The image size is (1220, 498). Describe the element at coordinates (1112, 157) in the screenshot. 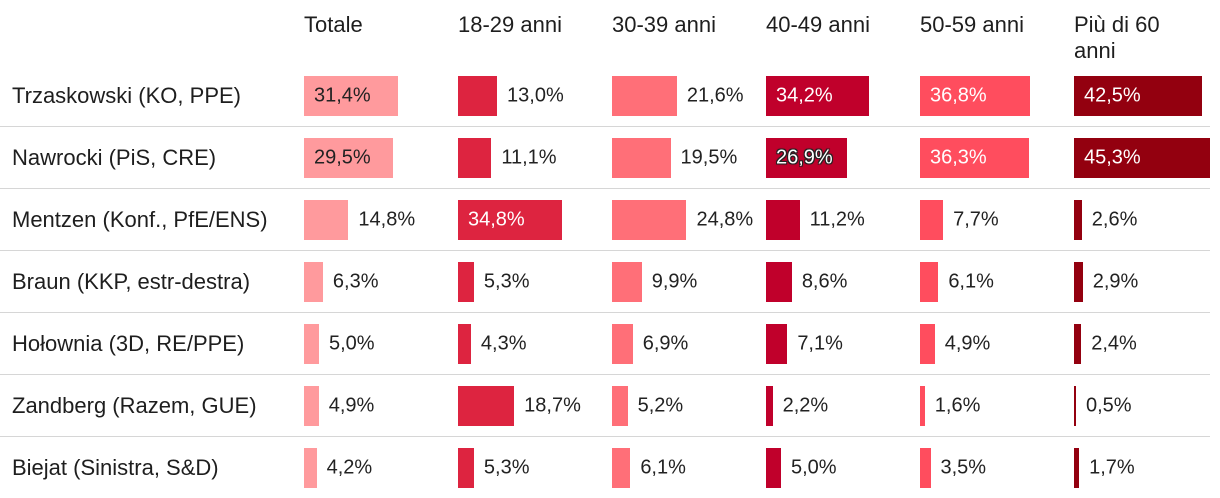

I see `value-label: 45,3%` at that location.